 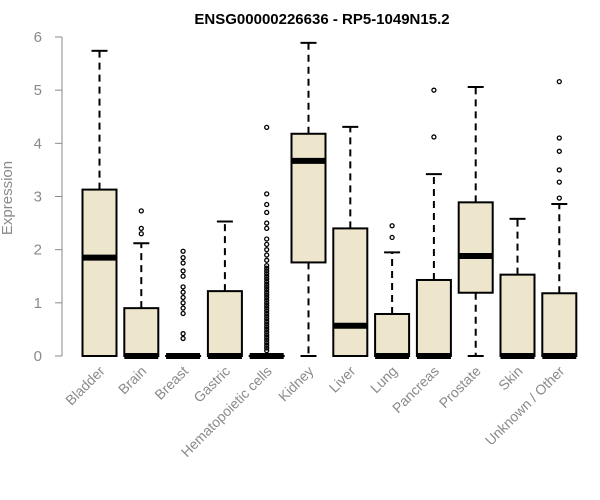 What do you see at coordinates (392, 291) in the screenshot?
I see `box-lung` at bounding box center [392, 291].